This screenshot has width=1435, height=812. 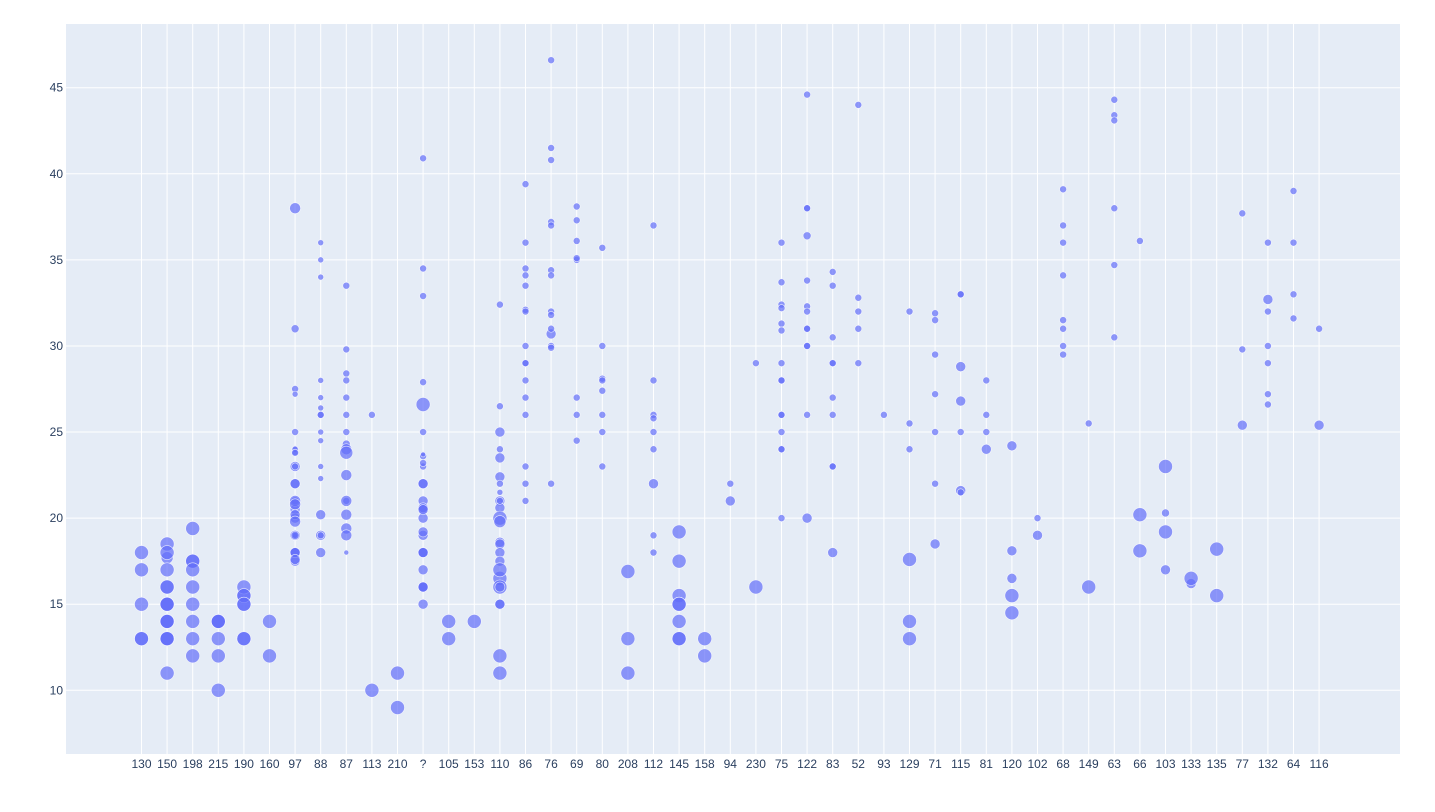 I want to click on y-tick-label: 15, so click(x=57, y=604).